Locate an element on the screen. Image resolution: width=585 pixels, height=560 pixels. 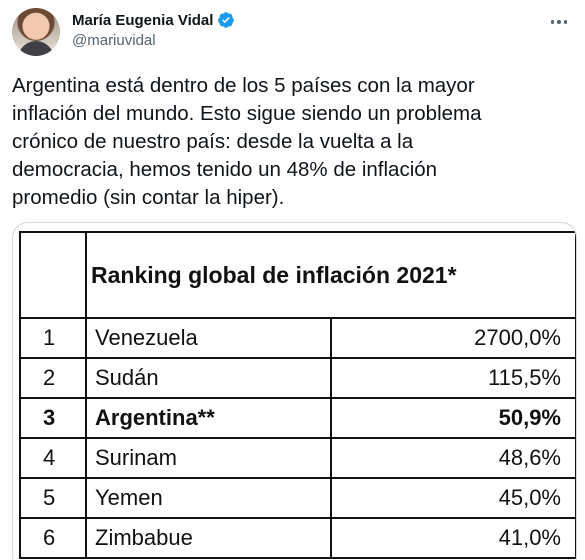
country-cell: Argentina** is located at coordinates (208, 418).